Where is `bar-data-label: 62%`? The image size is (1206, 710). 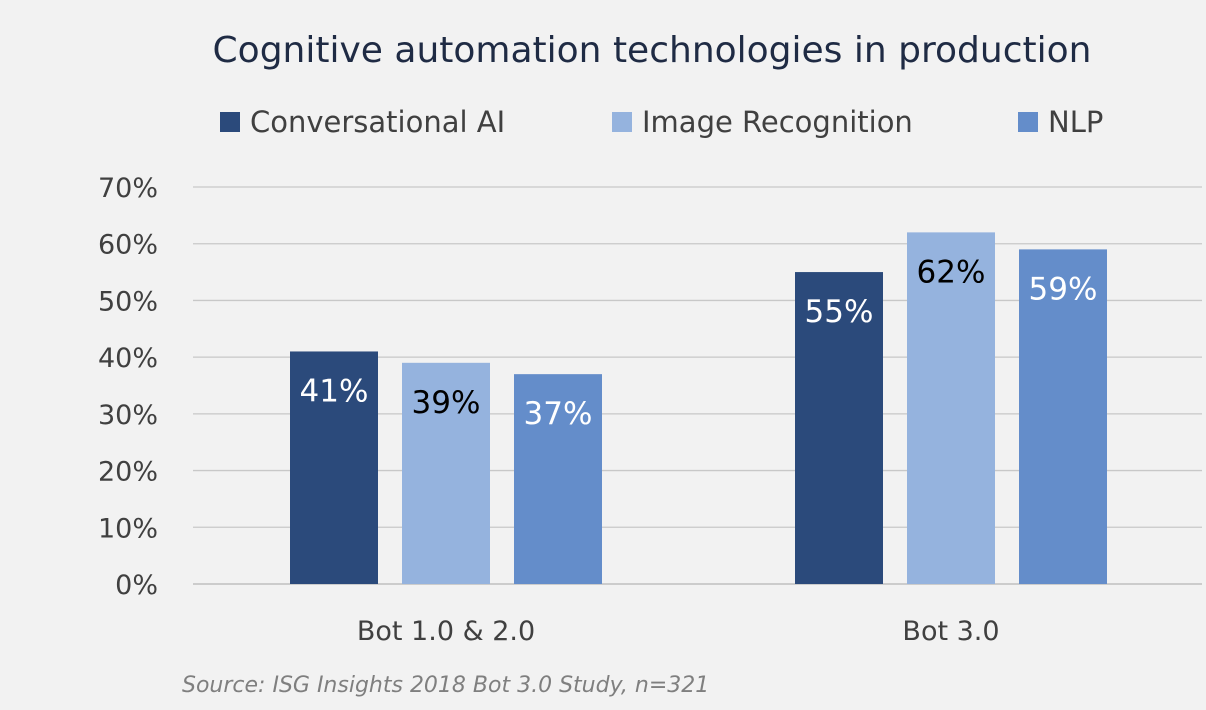 bar-data-label: 62% is located at coordinates (951, 272).